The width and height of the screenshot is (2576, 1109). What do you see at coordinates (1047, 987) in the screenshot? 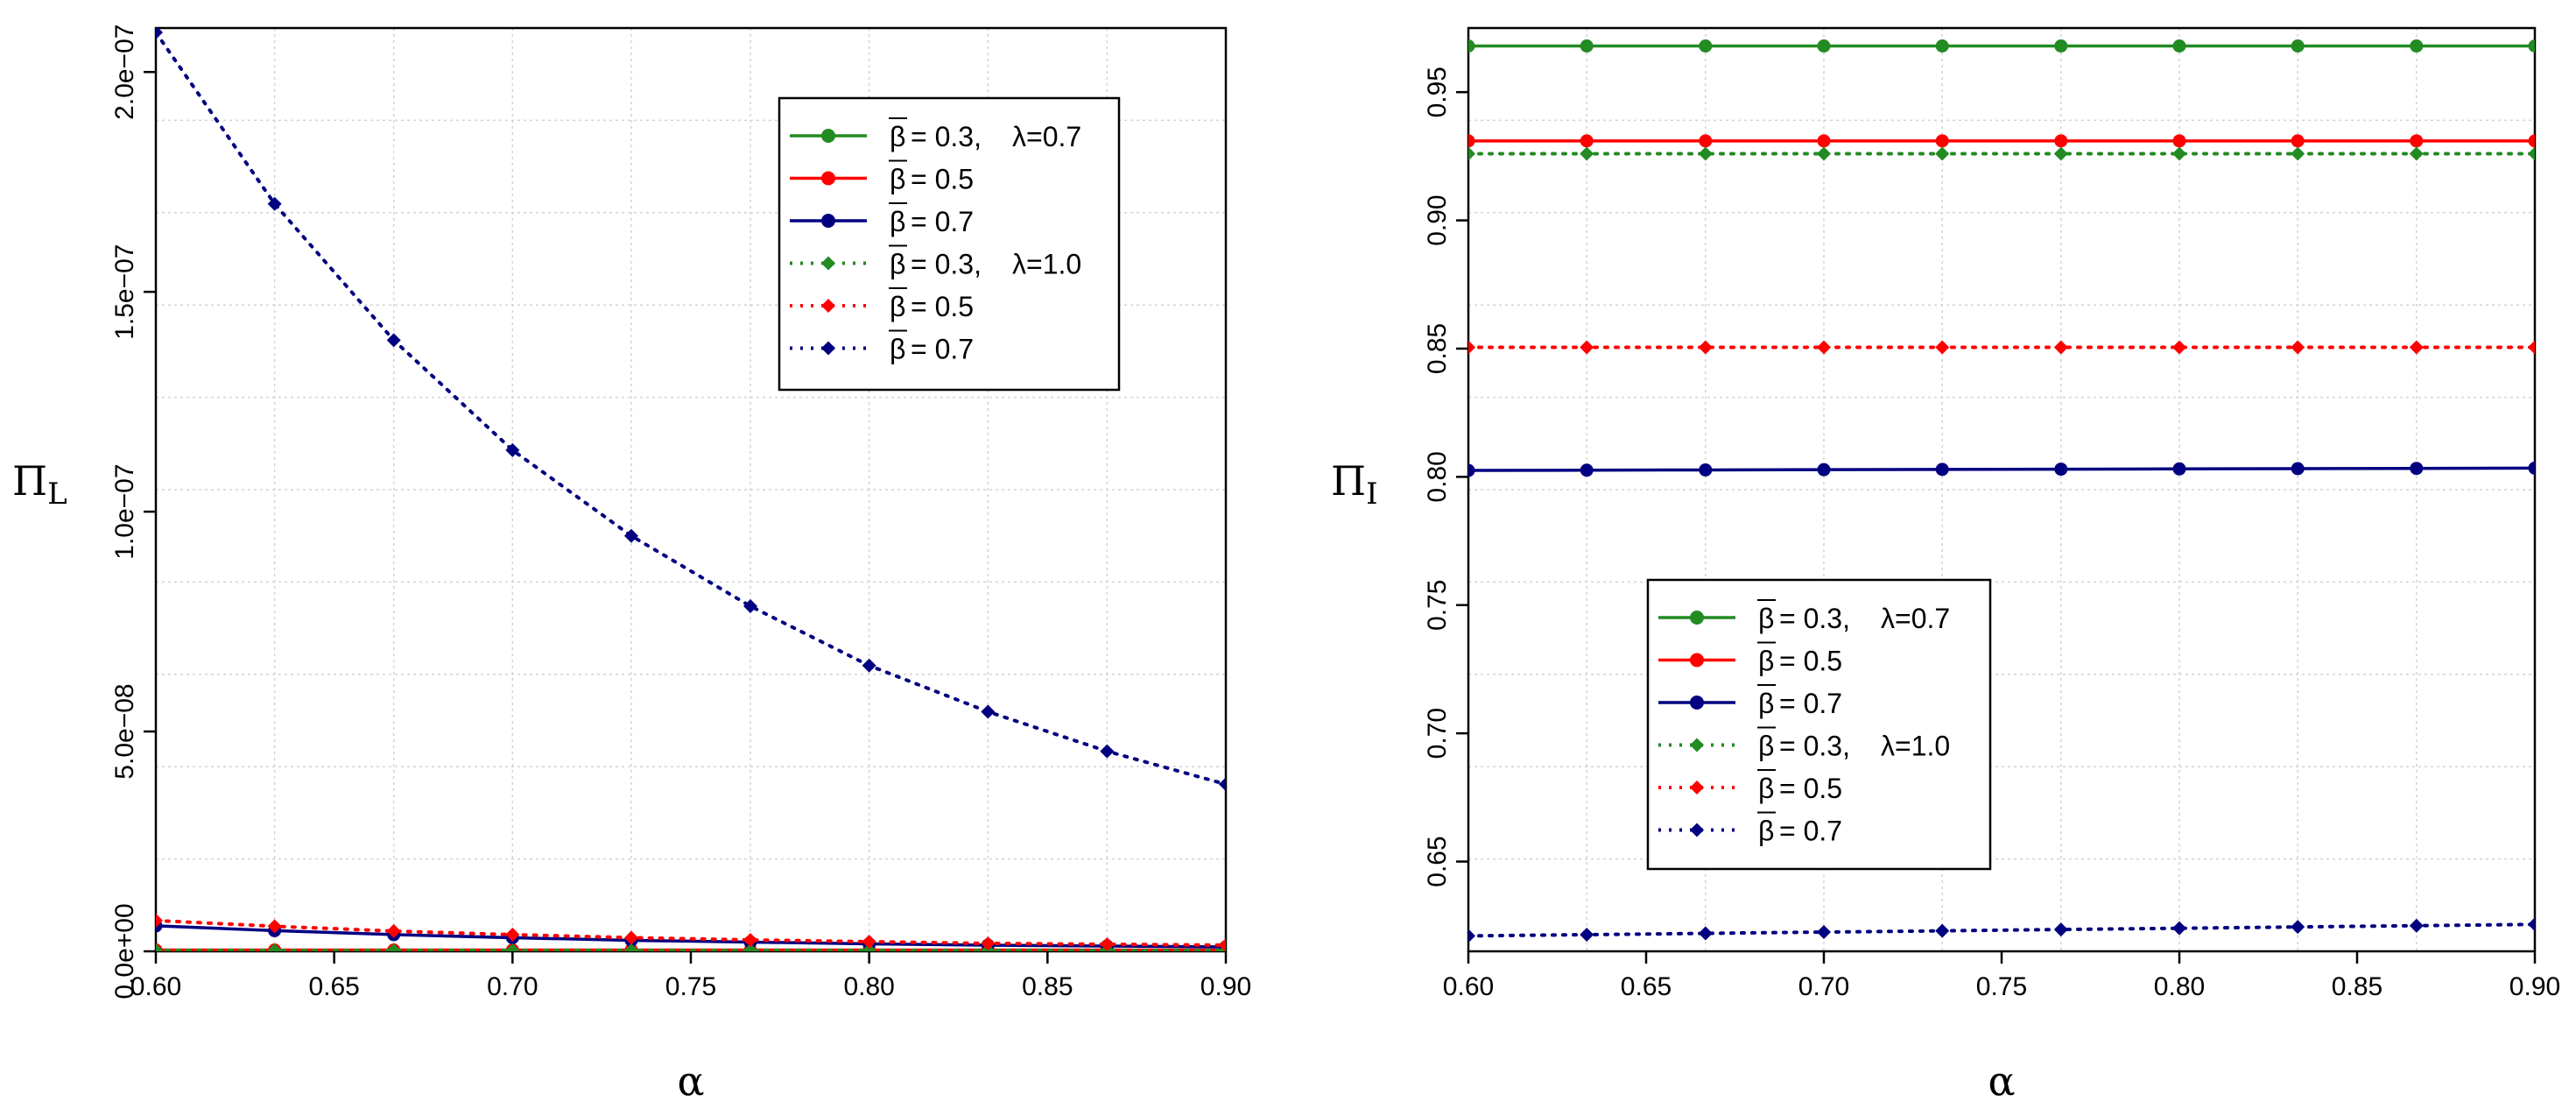
I see `x-tick-label: 0.85` at bounding box center [1047, 987].